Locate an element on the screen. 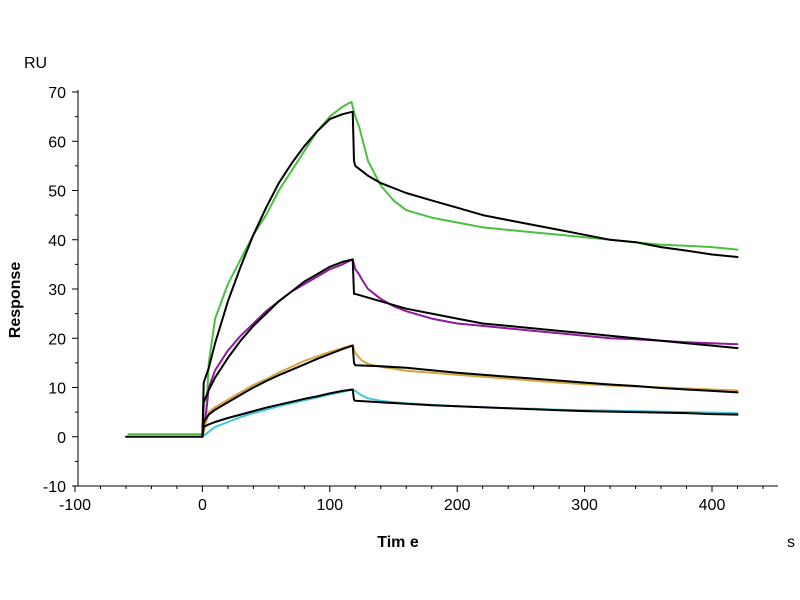  x-axis-unit: s is located at coordinates (791, 542).